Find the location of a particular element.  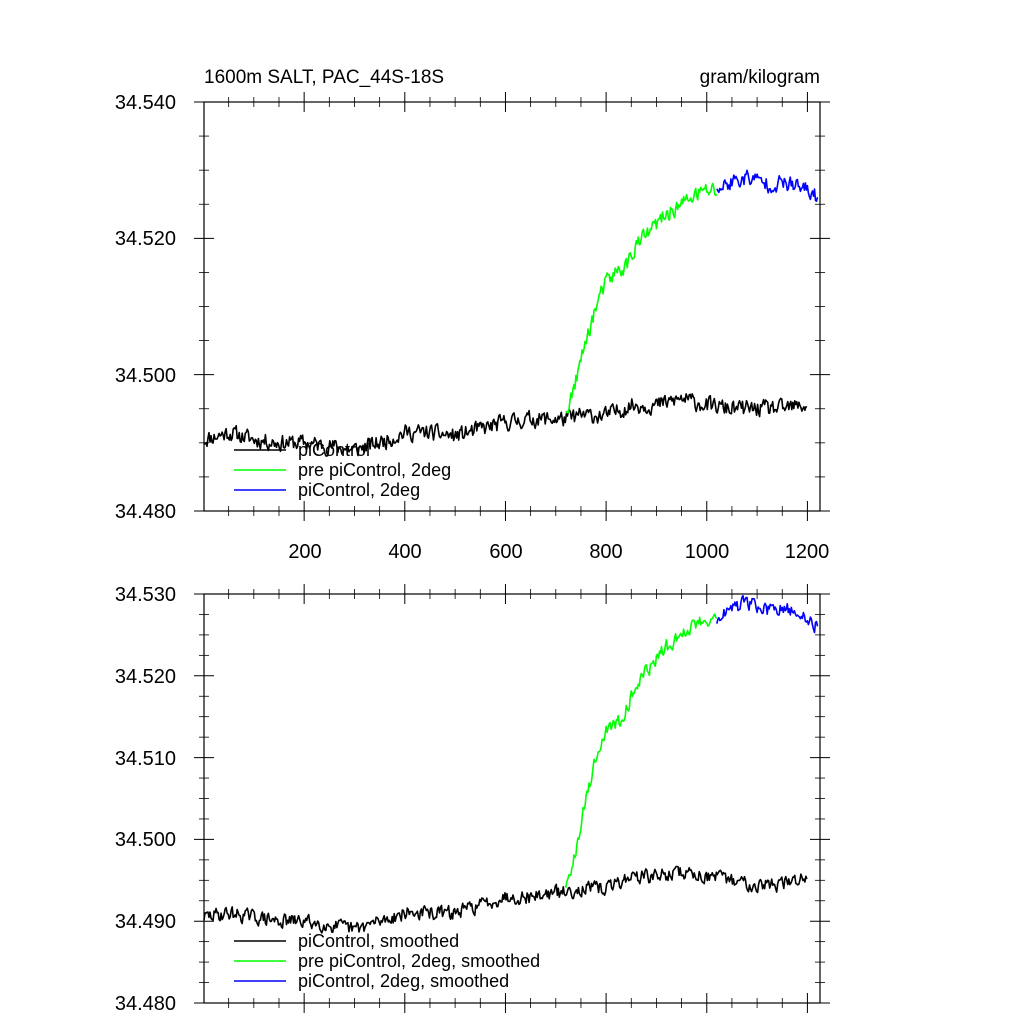

top-x-tick-label: 600 is located at coordinates (505, 552).